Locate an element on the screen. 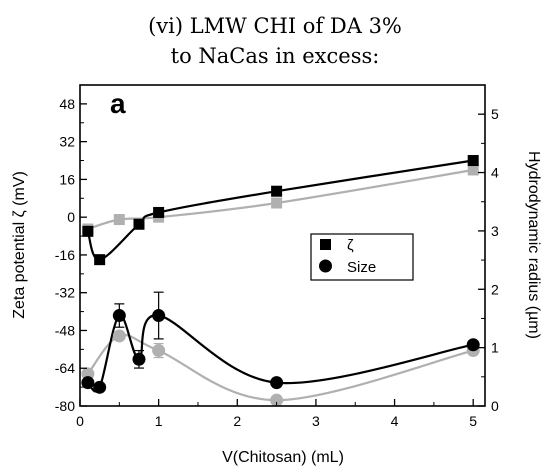 This screenshot has width=550, height=475. y-left-tick-label: -80 is located at coordinates (65, 406).